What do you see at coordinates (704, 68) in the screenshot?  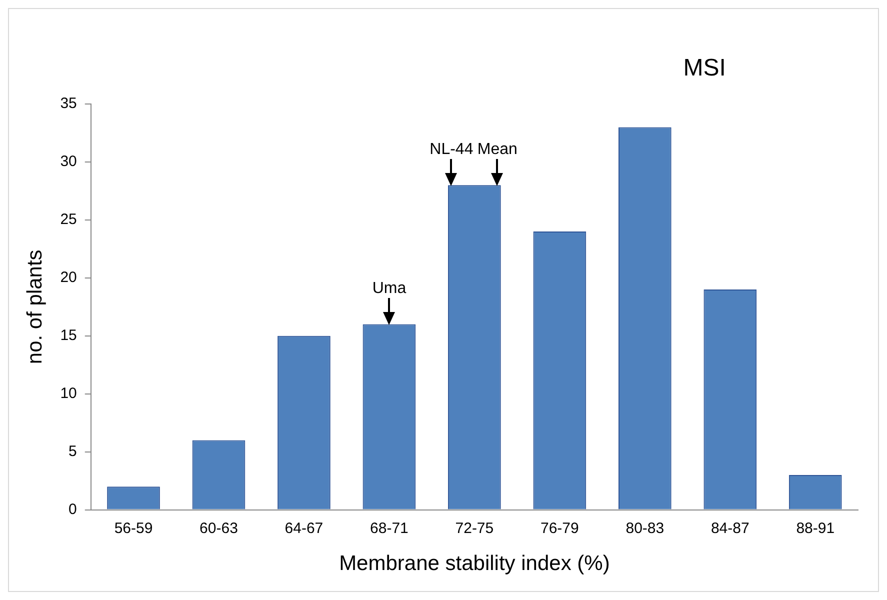 I see `chart-title: MSI` at bounding box center [704, 68].